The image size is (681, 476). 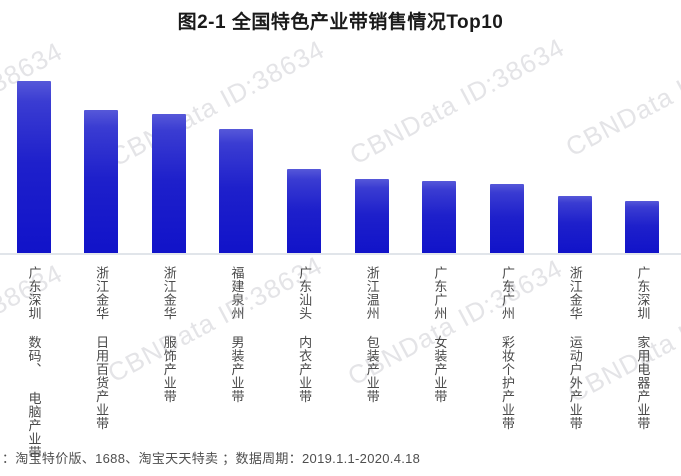 What do you see at coordinates (340, 254) in the screenshot?
I see `x-axis-line` at bounding box center [340, 254].